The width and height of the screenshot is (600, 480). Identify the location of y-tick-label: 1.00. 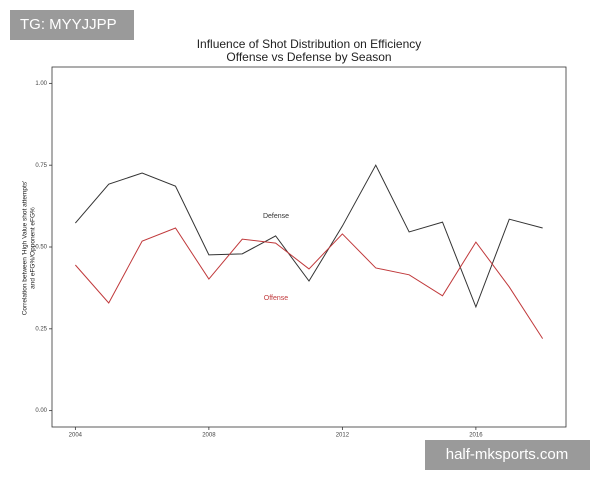
(41, 84).